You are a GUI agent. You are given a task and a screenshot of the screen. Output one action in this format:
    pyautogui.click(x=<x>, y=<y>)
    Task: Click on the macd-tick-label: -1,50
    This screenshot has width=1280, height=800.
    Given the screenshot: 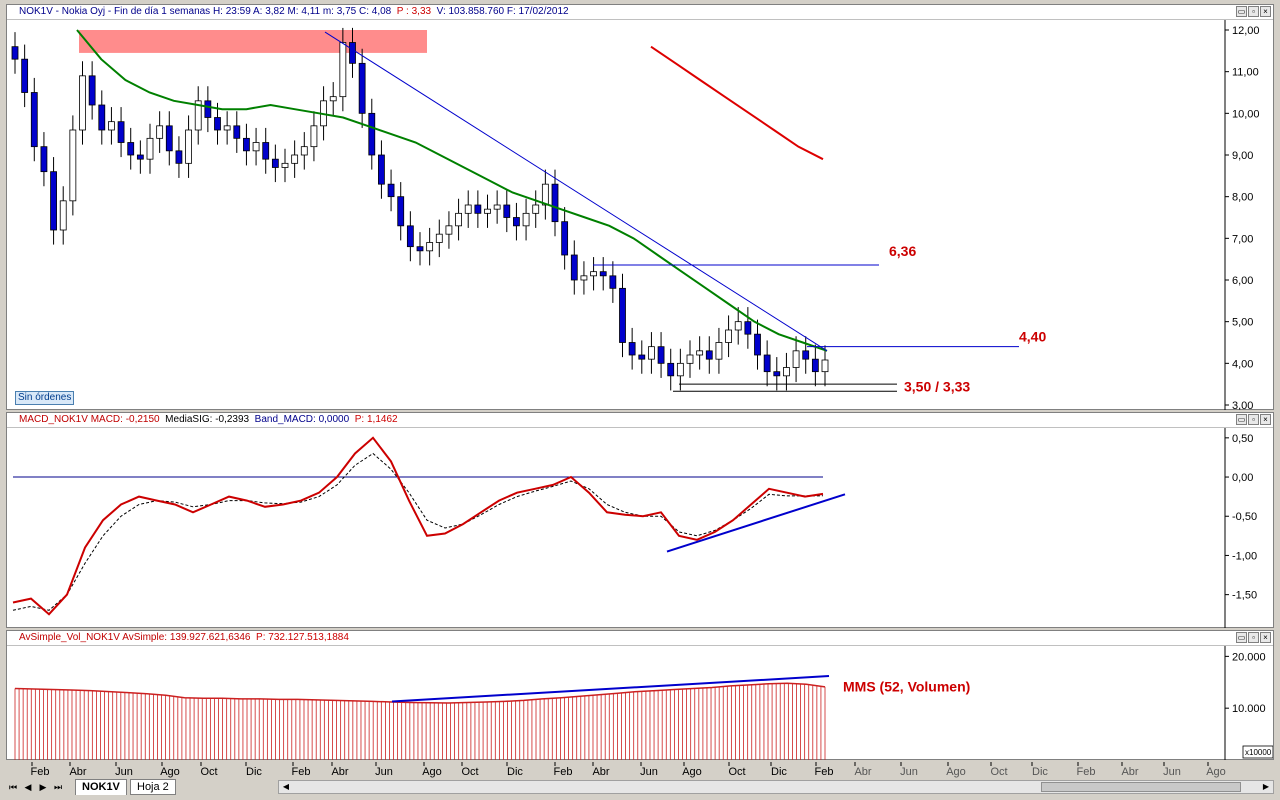 What is the action you would take?
    pyautogui.click(x=1244, y=596)
    